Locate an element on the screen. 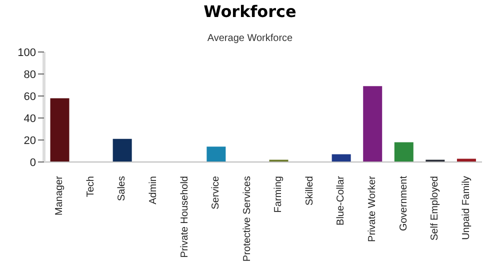 This screenshot has height=280, width=500. x-tick-label: Skilled is located at coordinates (310, 191).